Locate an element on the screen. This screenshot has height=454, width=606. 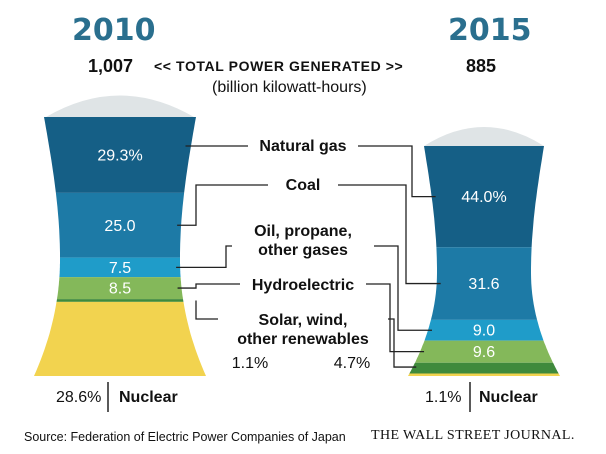
value-label-2010-coal: 25.0 is located at coordinates (119, 226).